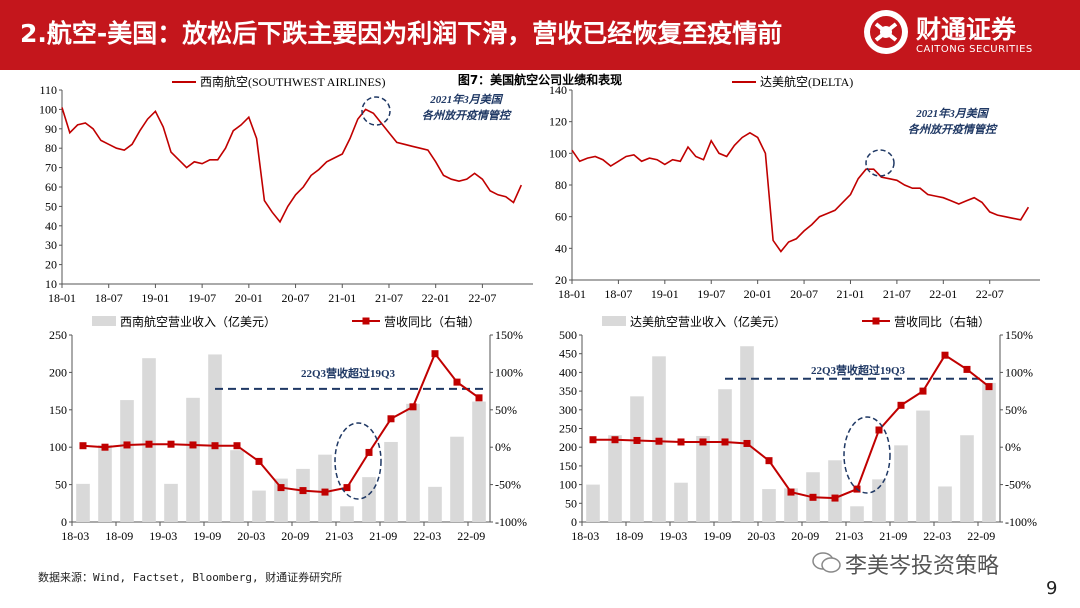  I want to click on y-tick-label: 200, so click(58, 372).